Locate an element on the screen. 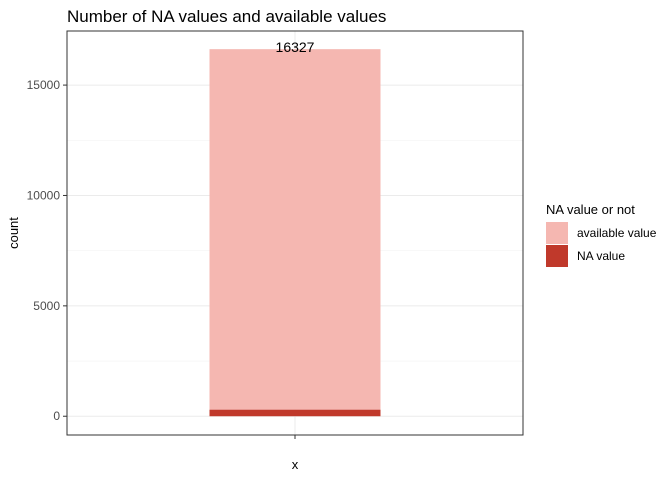 The height and width of the screenshot is (485, 672). y-tick-label: 5000 is located at coordinates (46, 306).